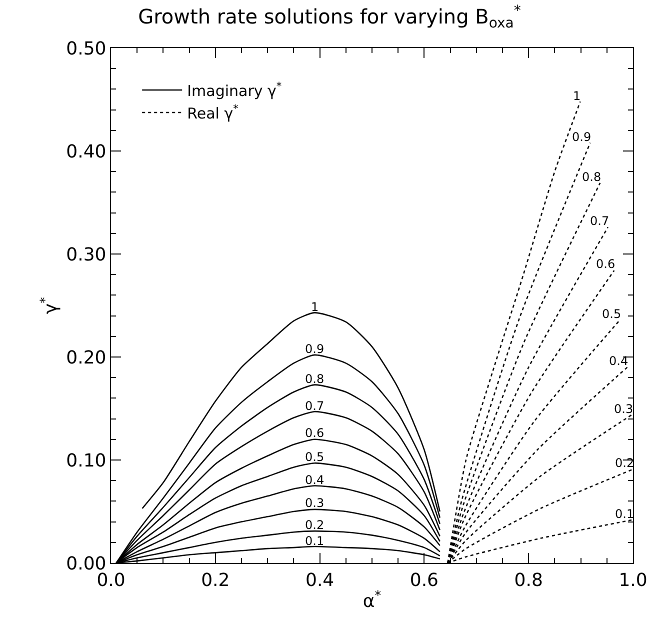  Describe the element at coordinates (528, 580) in the screenshot. I see `x-tick-label: 0.8` at that location.